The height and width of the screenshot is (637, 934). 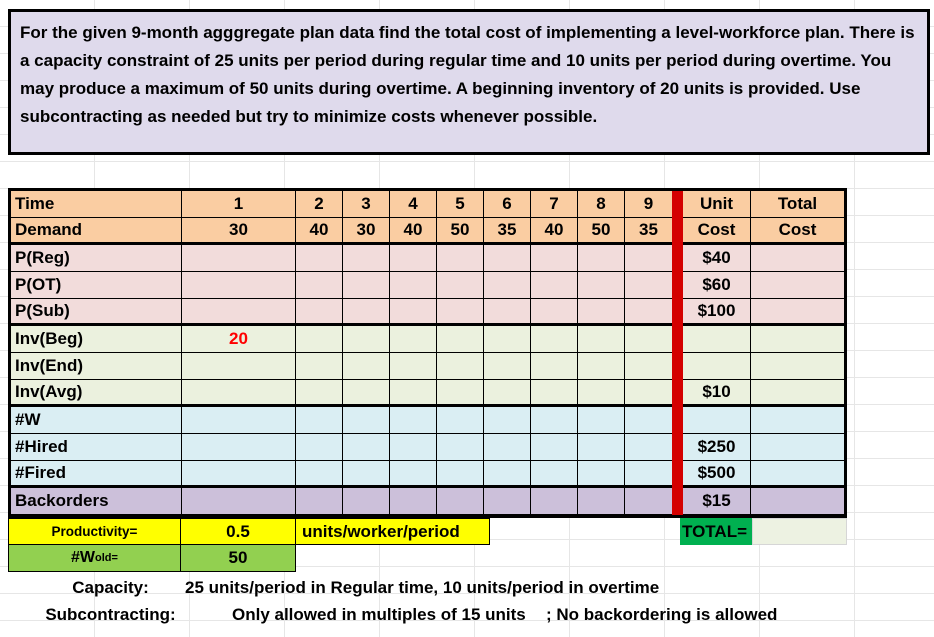 I want to click on unit-cost-cell: $100, so click(x=717, y=312).